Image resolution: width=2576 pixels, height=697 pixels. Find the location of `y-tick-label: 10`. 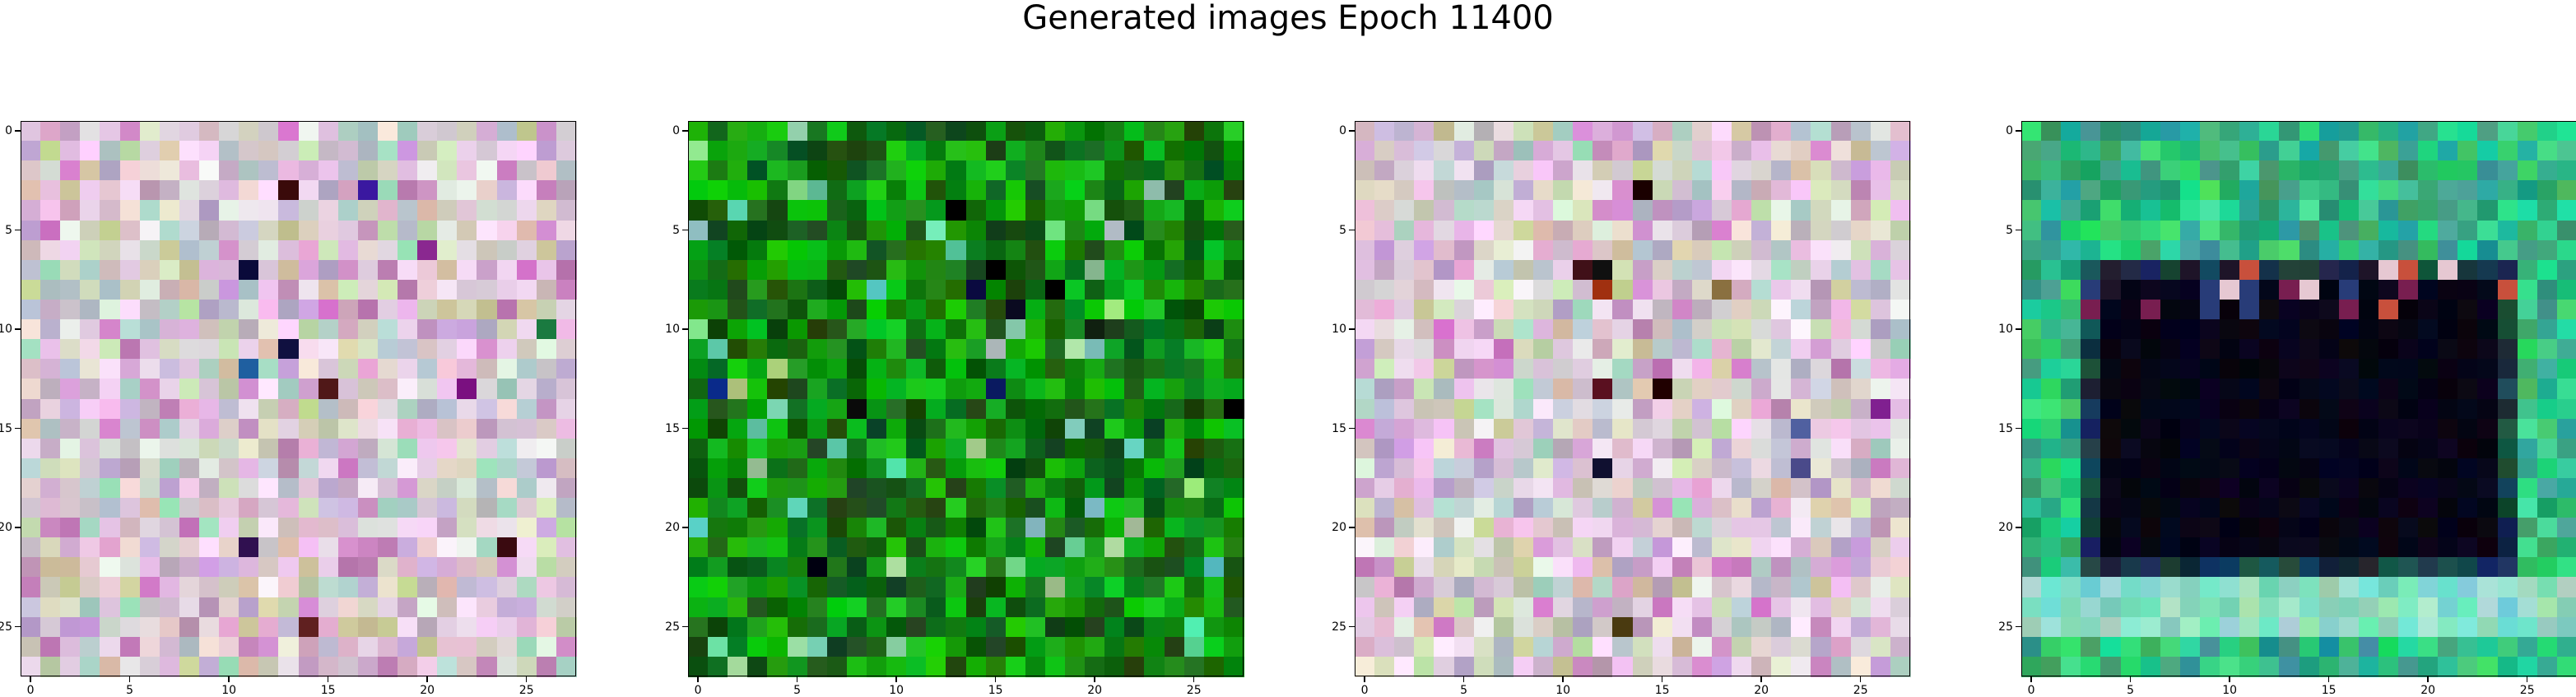

y-tick-label: 10 is located at coordinates (2005, 330).